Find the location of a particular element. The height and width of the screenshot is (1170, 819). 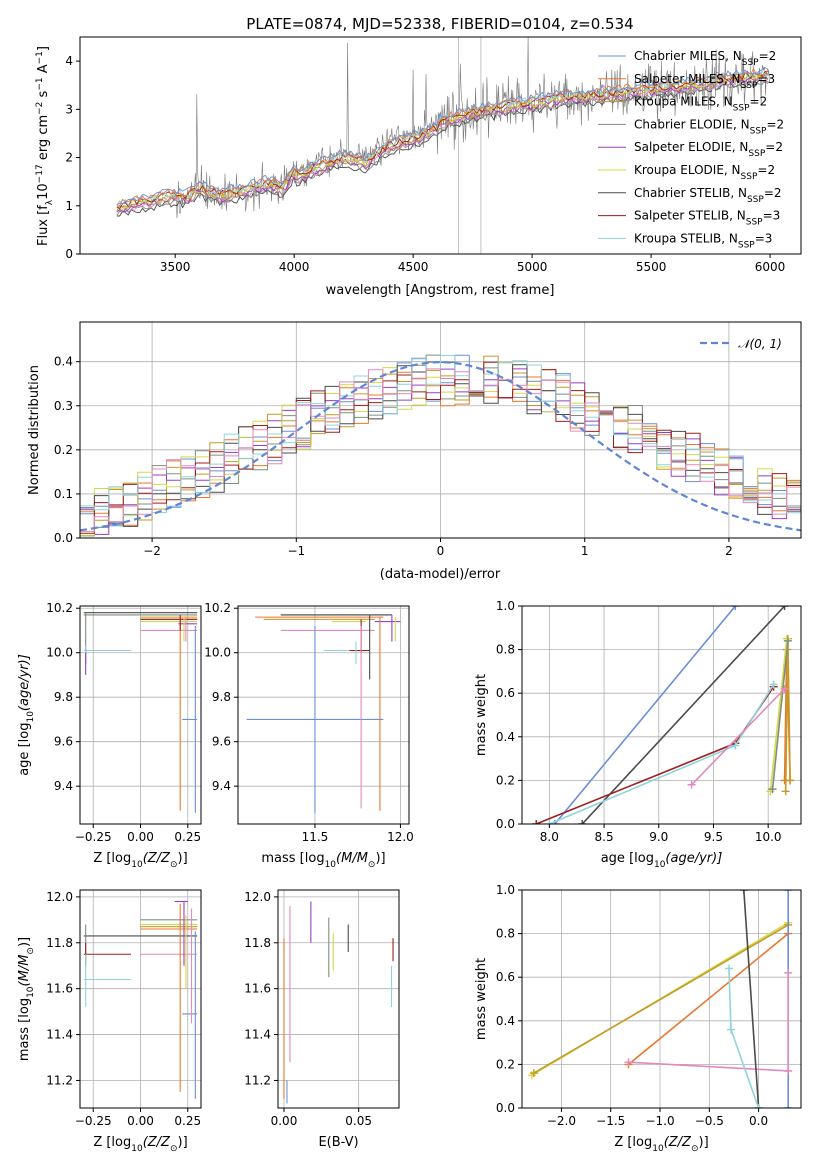

mass-vs-reddening-panel: 0.00 0.05 11.2 11.4 11.6 11.8 12.0 E(B-V) is located at coordinates (322, 1019).